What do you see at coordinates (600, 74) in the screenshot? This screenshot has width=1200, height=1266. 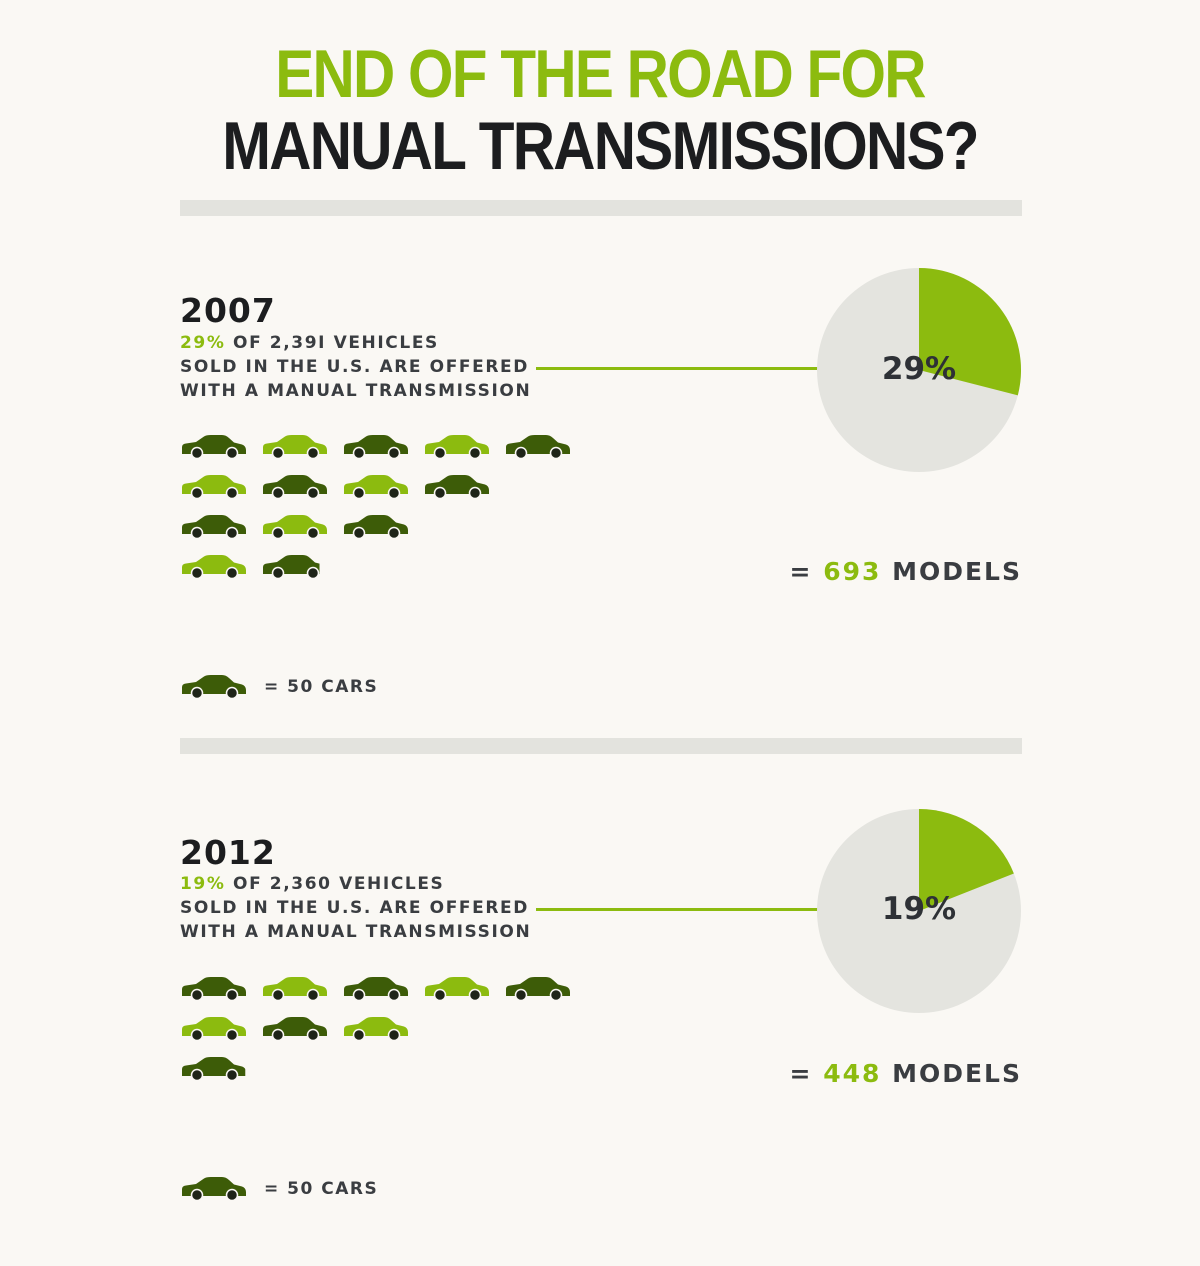 I see `title-line-1: END OF THE ROAD FOR` at bounding box center [600, 74].